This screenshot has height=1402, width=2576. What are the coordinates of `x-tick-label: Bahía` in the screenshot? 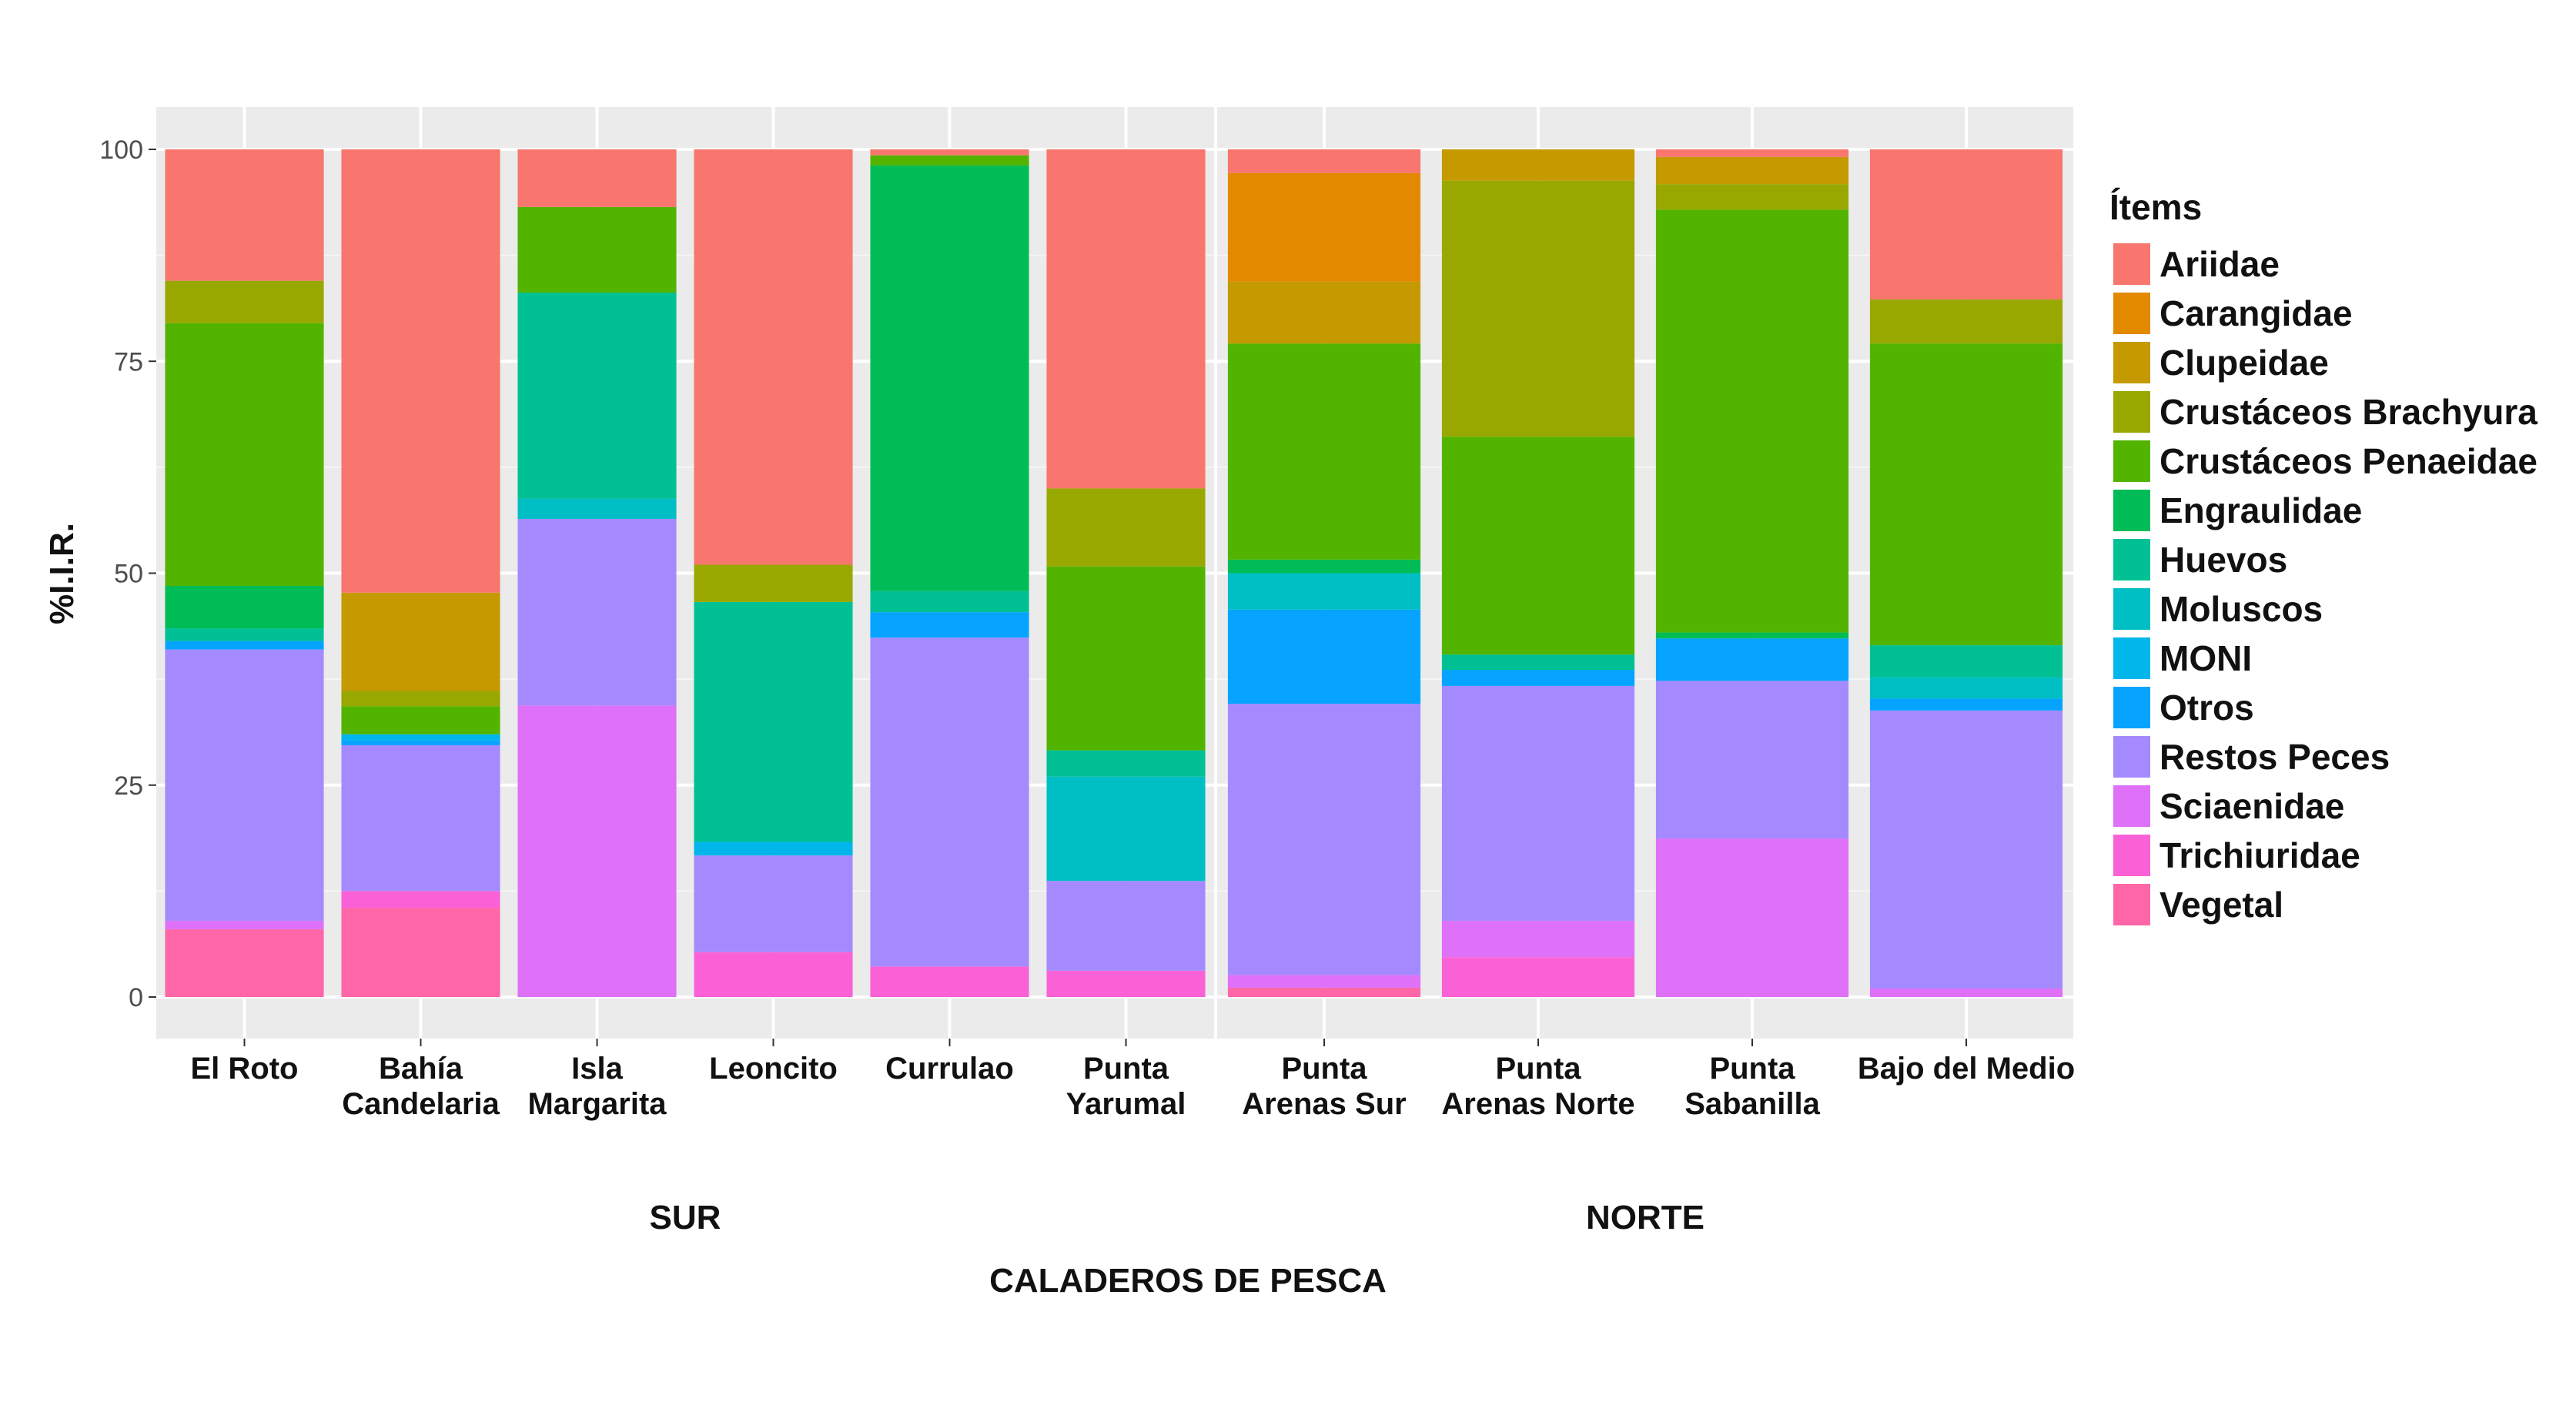 It's located at (421, 1069).